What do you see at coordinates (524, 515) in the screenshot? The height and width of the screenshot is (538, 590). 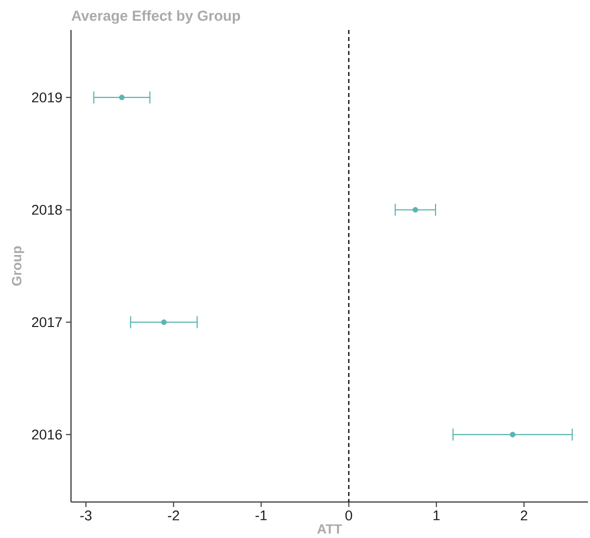 I see `x-tick-label: 2` at bounding box center [524, 515].